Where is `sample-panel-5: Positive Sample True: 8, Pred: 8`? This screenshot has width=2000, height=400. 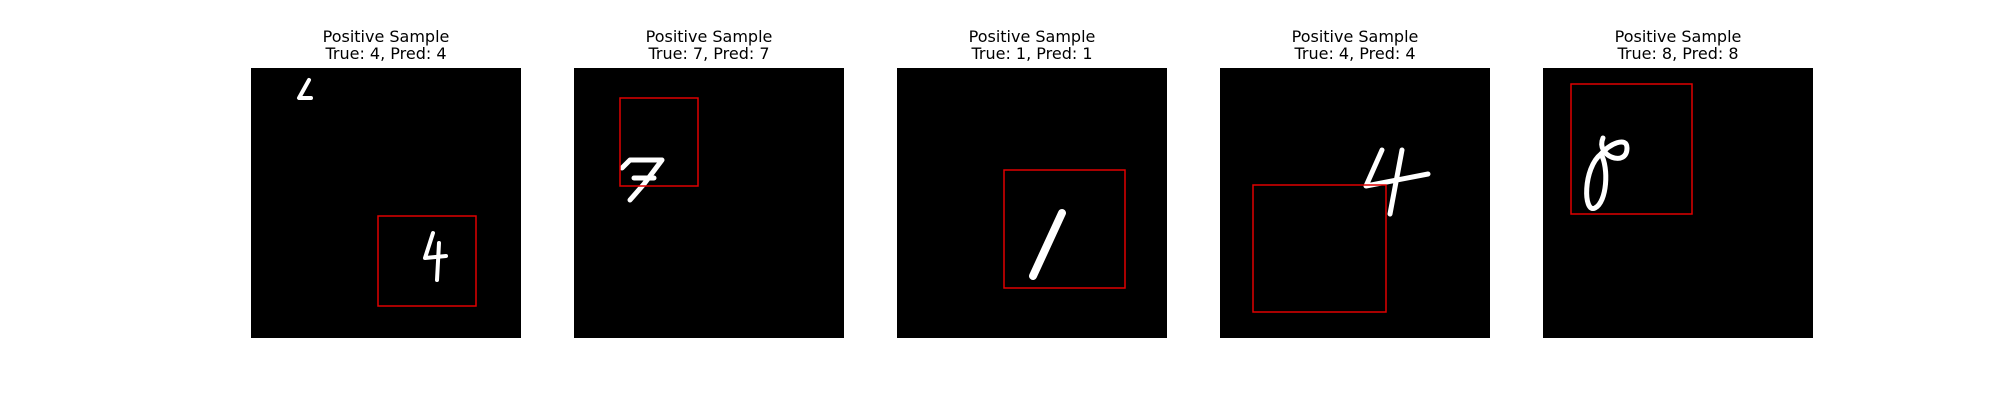
sample-panel-5: Positive Sample True: 8, Pred: 8 is located at coordinates (1678, 200).